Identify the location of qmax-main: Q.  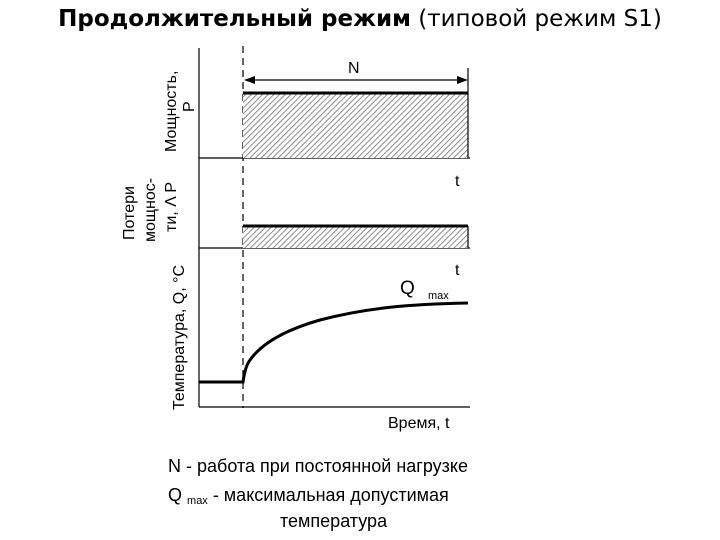
(407, 288).